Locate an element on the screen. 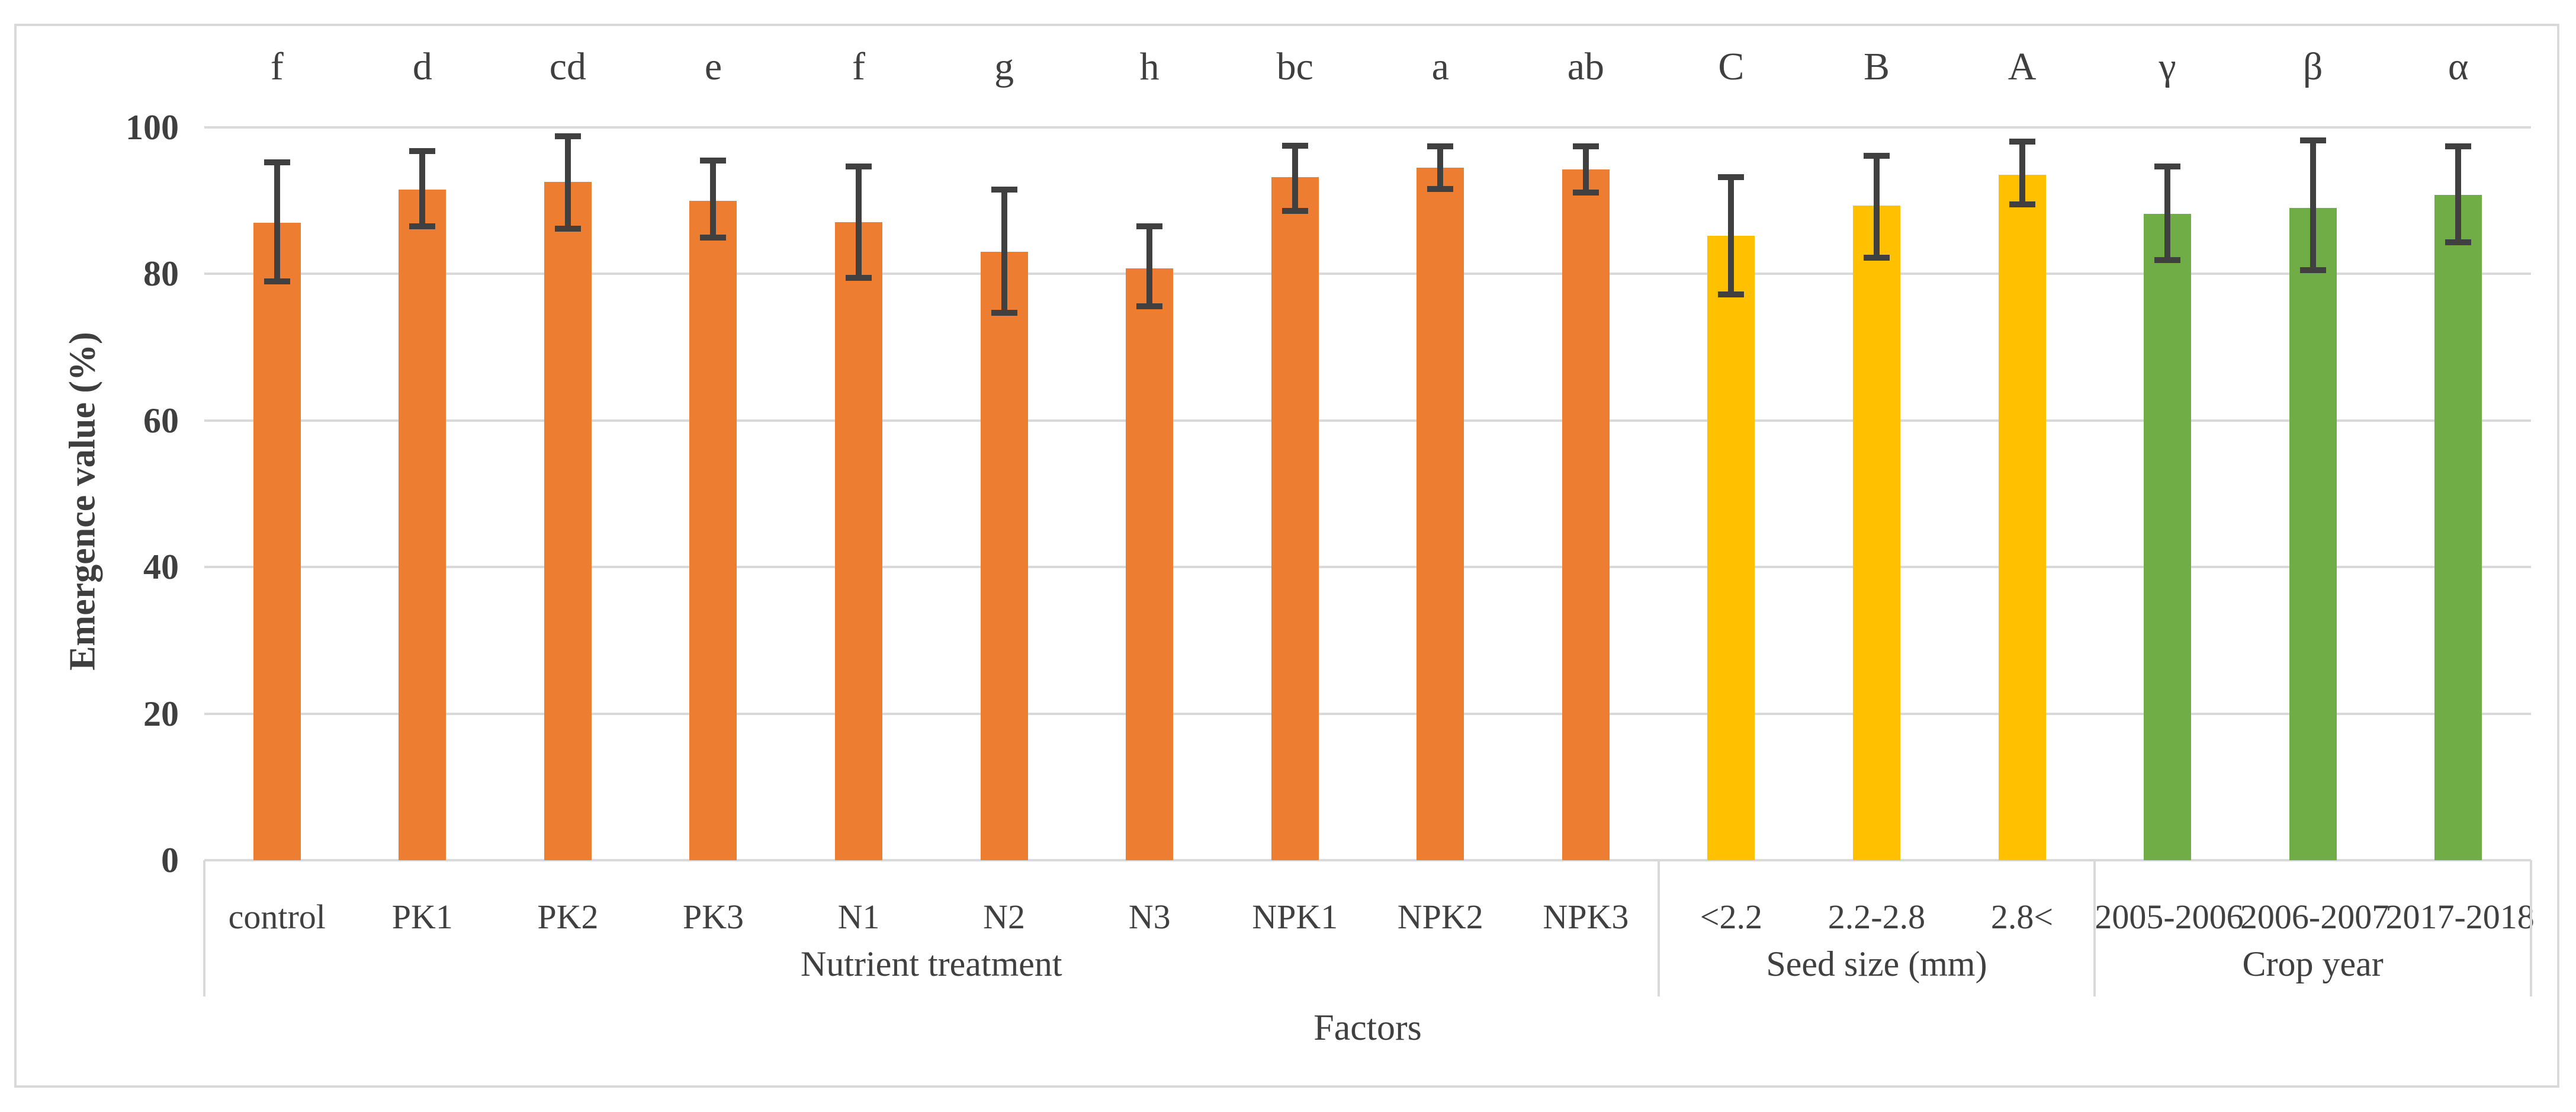 The image size is (2576, 1112). x-category-label: NPK2 is located at coordinates (1440, 917).